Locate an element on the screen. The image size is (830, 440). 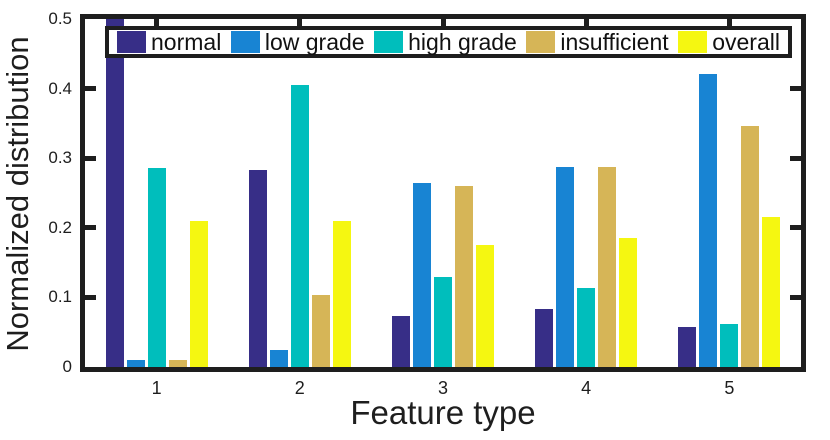
legend-item-normal: normal is located at coordinates (169, 42).